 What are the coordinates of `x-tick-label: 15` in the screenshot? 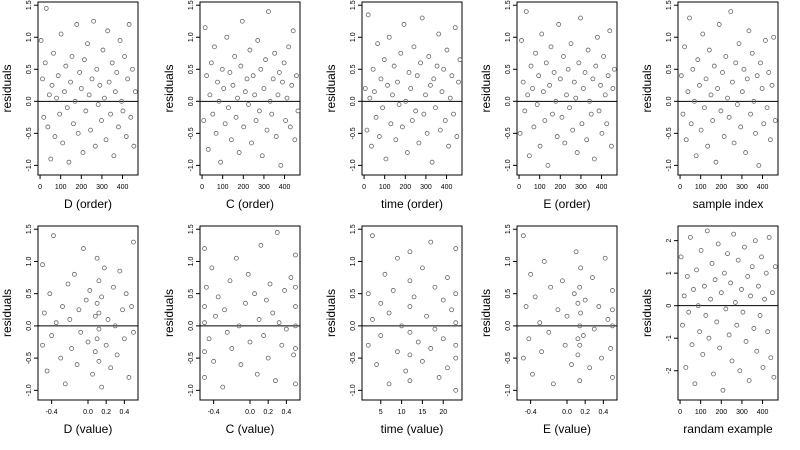 It's located at (423, 412).